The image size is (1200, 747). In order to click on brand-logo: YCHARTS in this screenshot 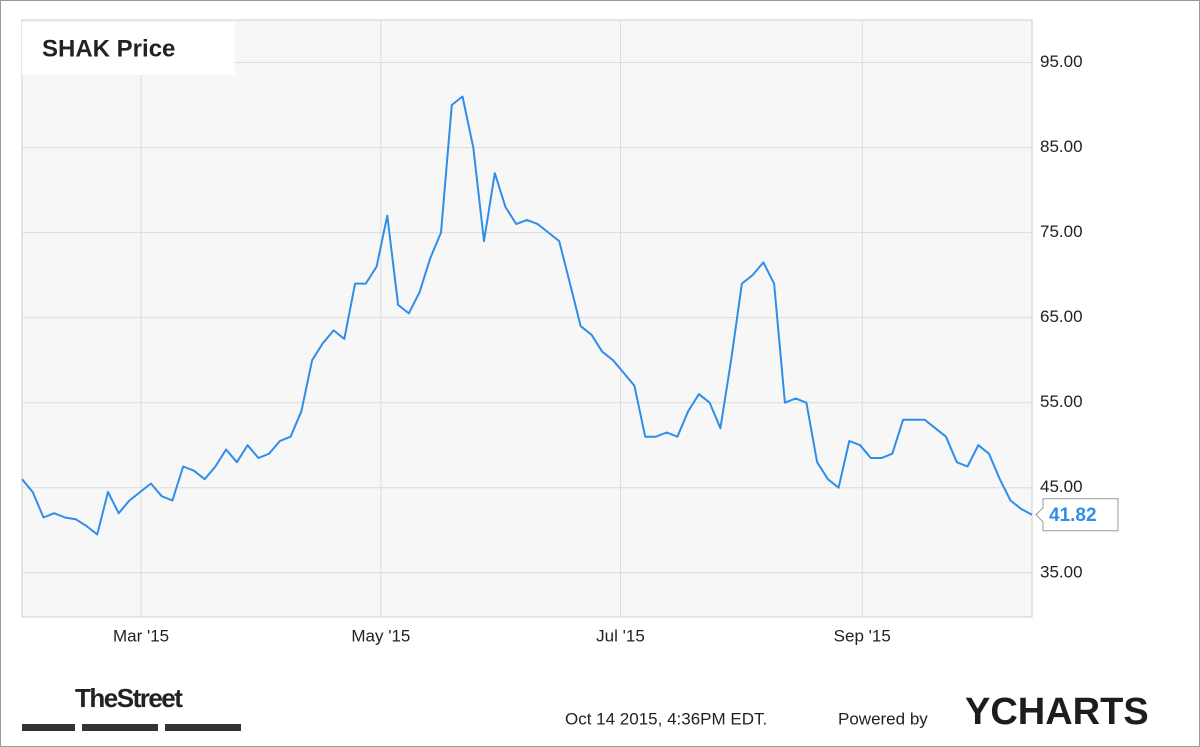, I will do `click(1057, 712)`.